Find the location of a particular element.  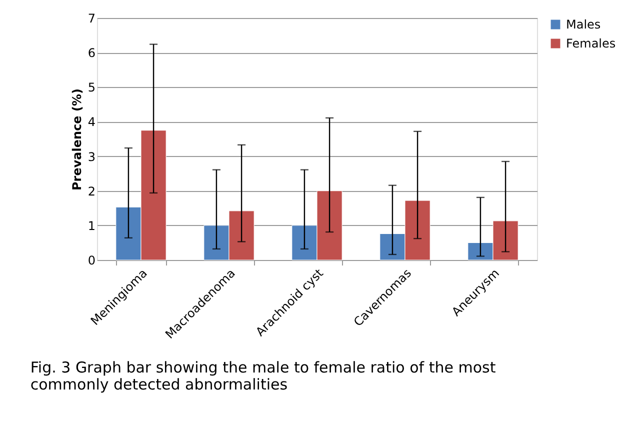

y-axis-title: Prevalence (%) is located at coordinates (77, 139).